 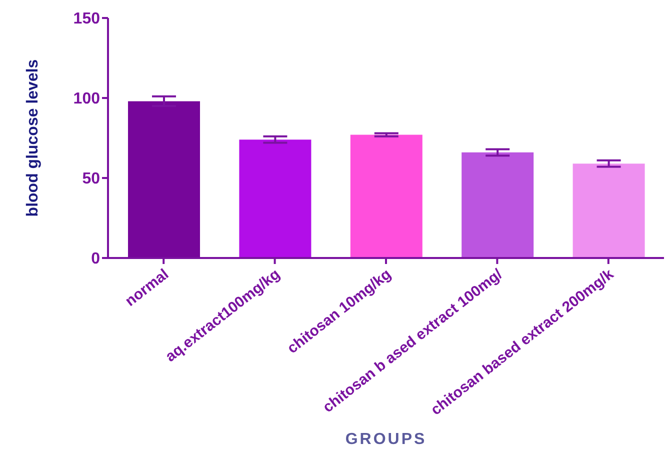 What do you see at coordinates (386, 439) in the screenshot?
I see `x-axis-title: GROUPS` at bounding box center [386, 439].